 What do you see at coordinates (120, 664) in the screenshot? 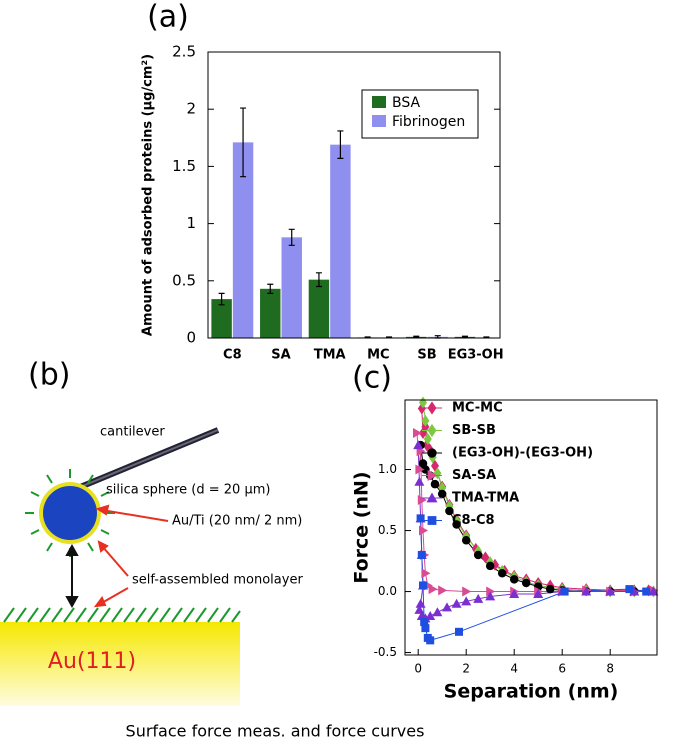
I see `gold-surface` at bounding box center [120, 664].